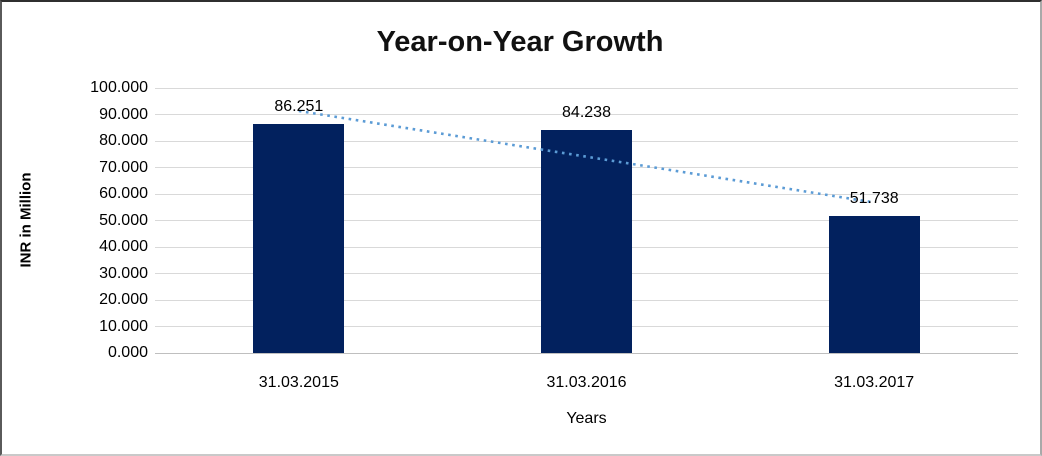 The image size is (1042, 456). I want to click on bar-value-label: 51.738, so click(874, 198).